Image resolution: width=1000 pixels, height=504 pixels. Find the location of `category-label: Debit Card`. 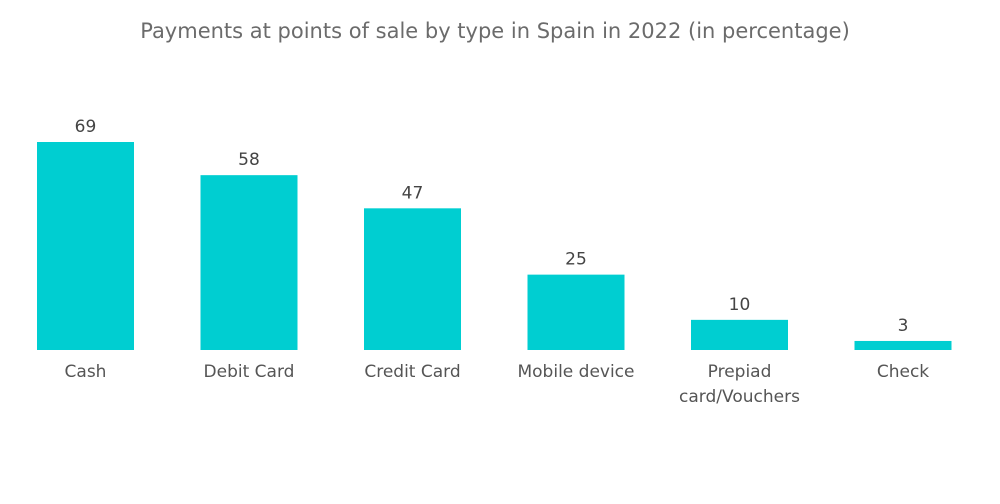

category-label: Debit Card is located at coordinates (249, 372).